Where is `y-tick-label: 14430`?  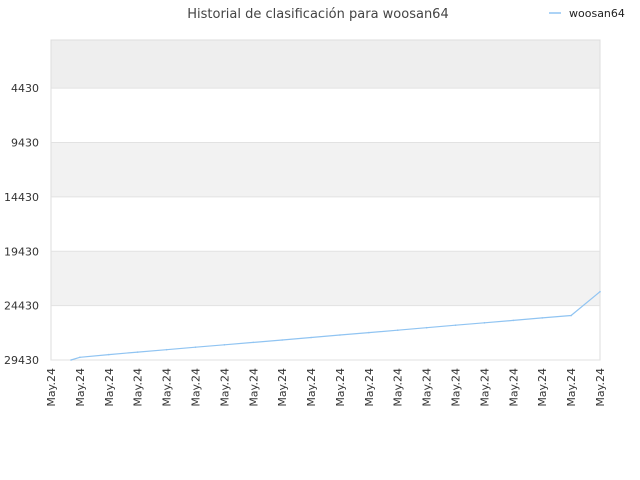 y-tick-label: 14430 is located at coordinates (21, 197).